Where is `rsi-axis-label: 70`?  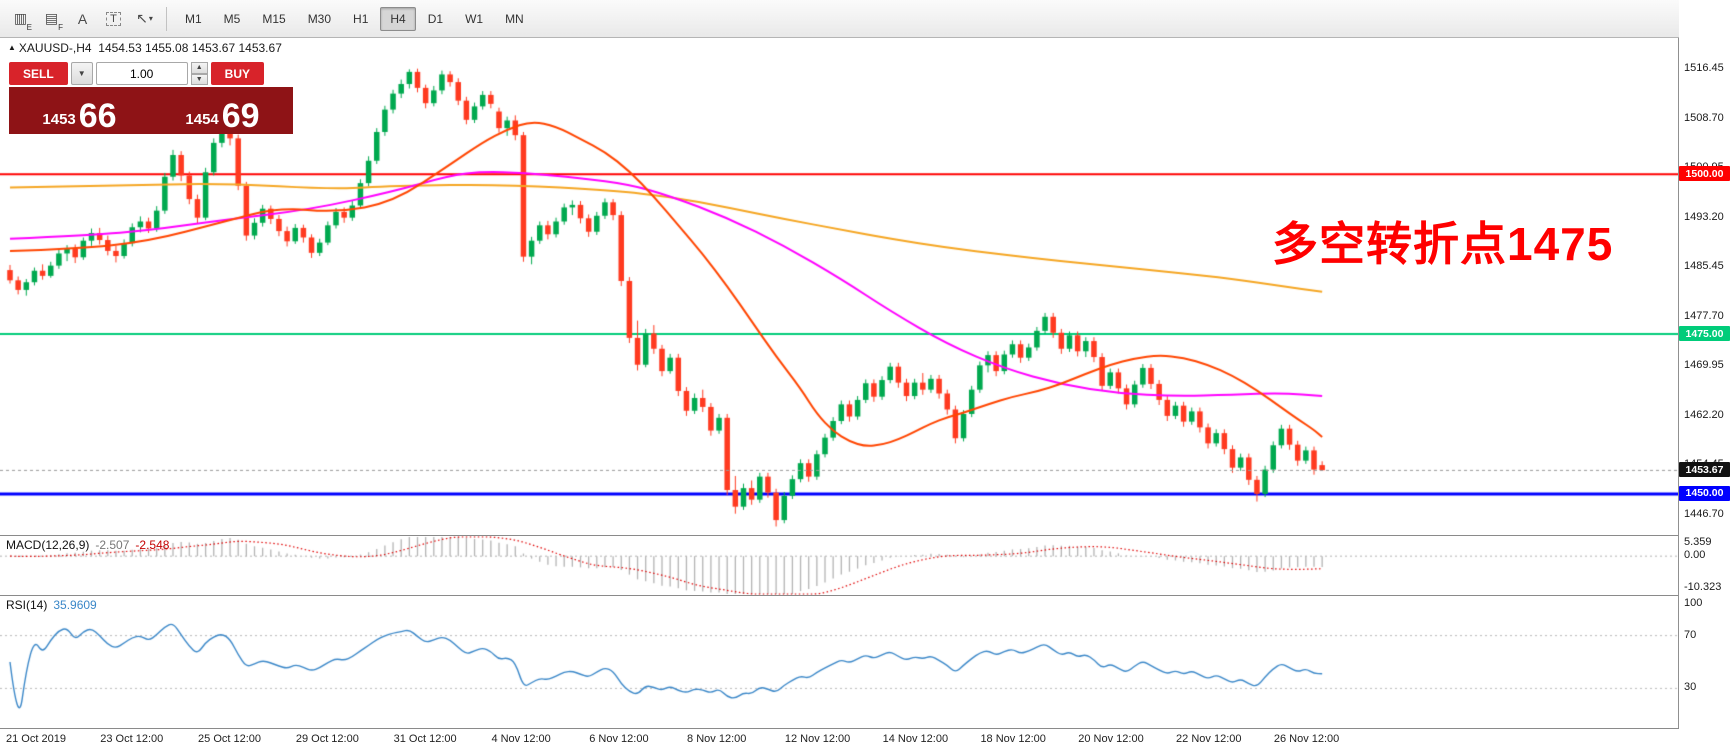 rsi-axis-label: 70 is located at coordinates (1690, 634).